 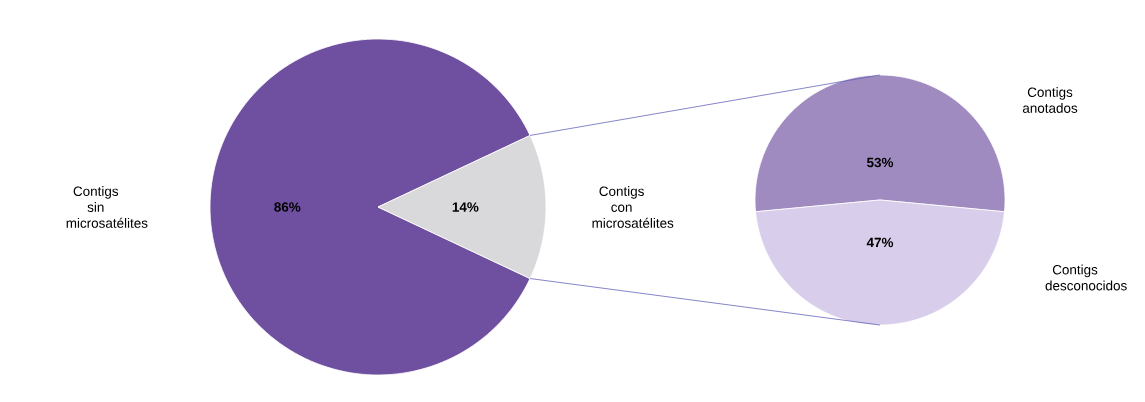 I want to click on data-label: 47%, so click(x=880, y=242).